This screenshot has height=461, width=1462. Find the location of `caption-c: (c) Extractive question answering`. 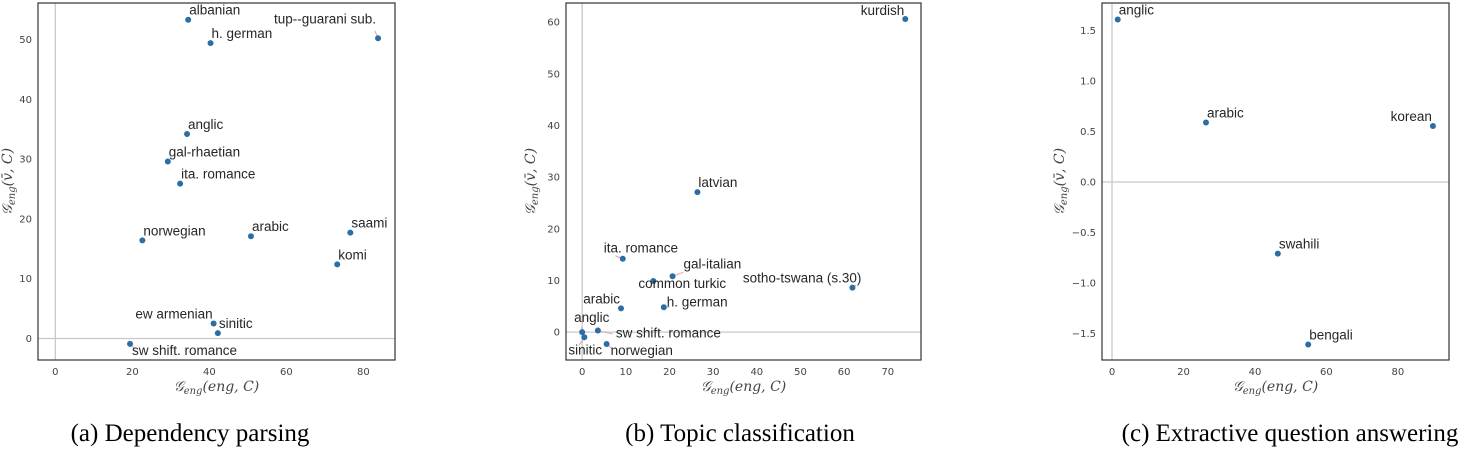

caption-c: (c) Extractive question answering is located at coordinates (1290, 433).